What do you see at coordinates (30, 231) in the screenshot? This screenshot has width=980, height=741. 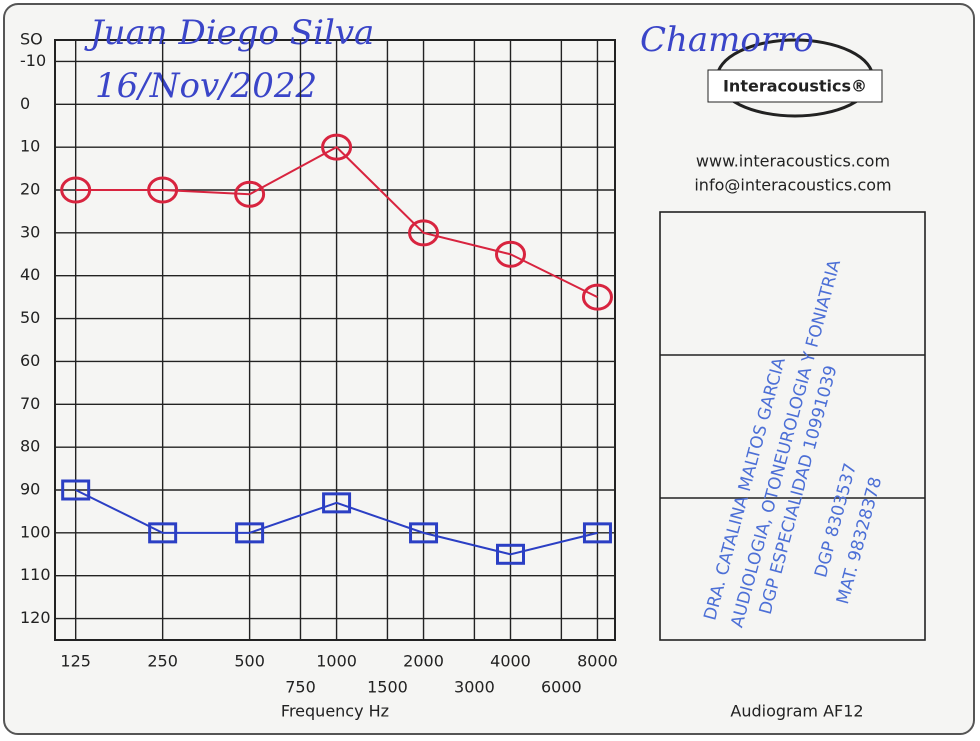 I see `y-tick-label: 30` at bounding box center [30, 231].